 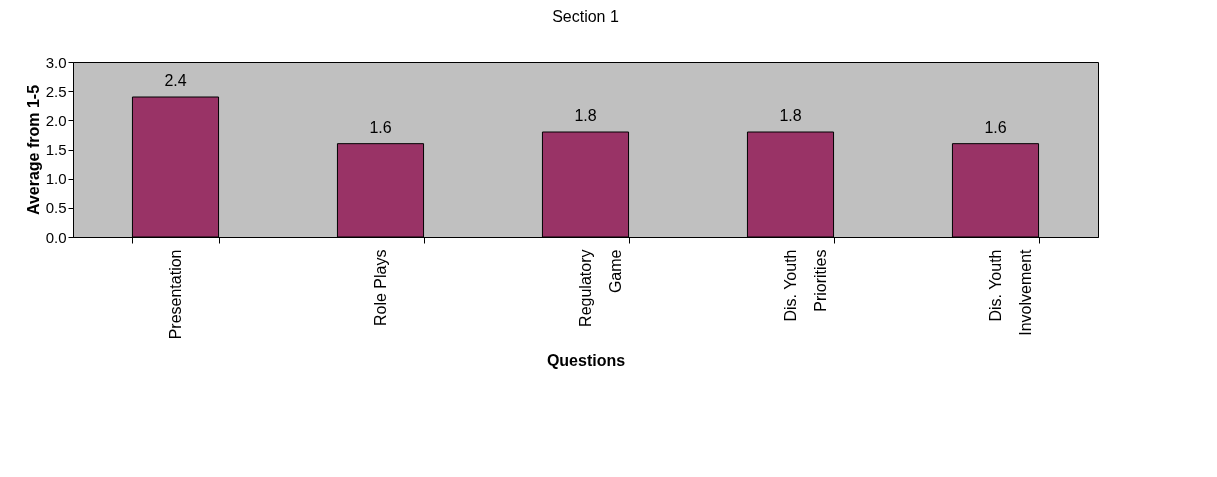 What do you see at coordinates (380, 287) in the screenshot?
I see `x-tick-label: Role Plays` at bounding box center [380, 287].